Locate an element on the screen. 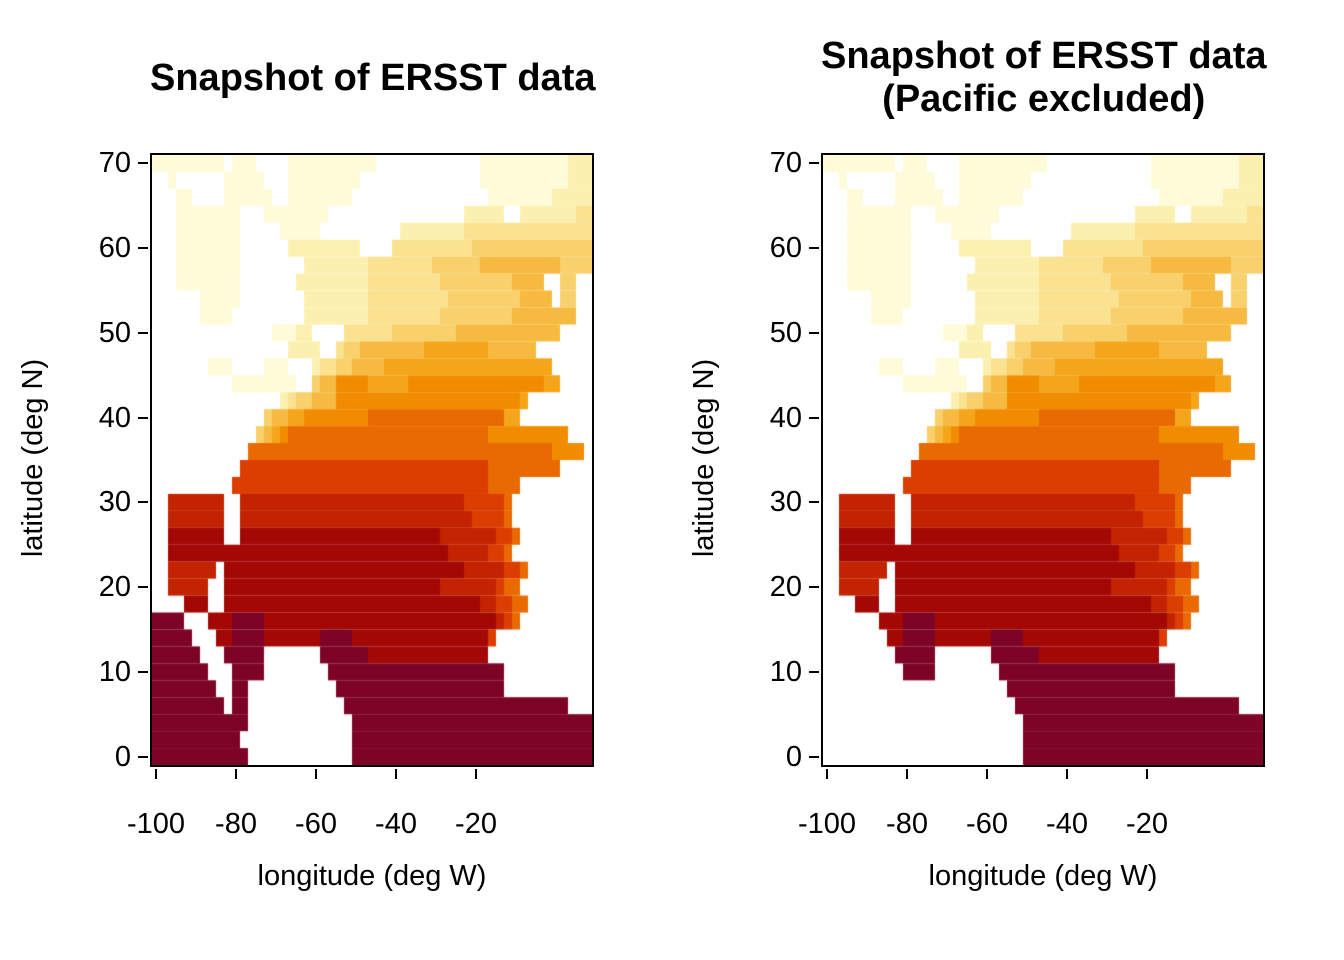  left-plot-title: Snapshot of ERSST data is located at coordinates (373, 78).